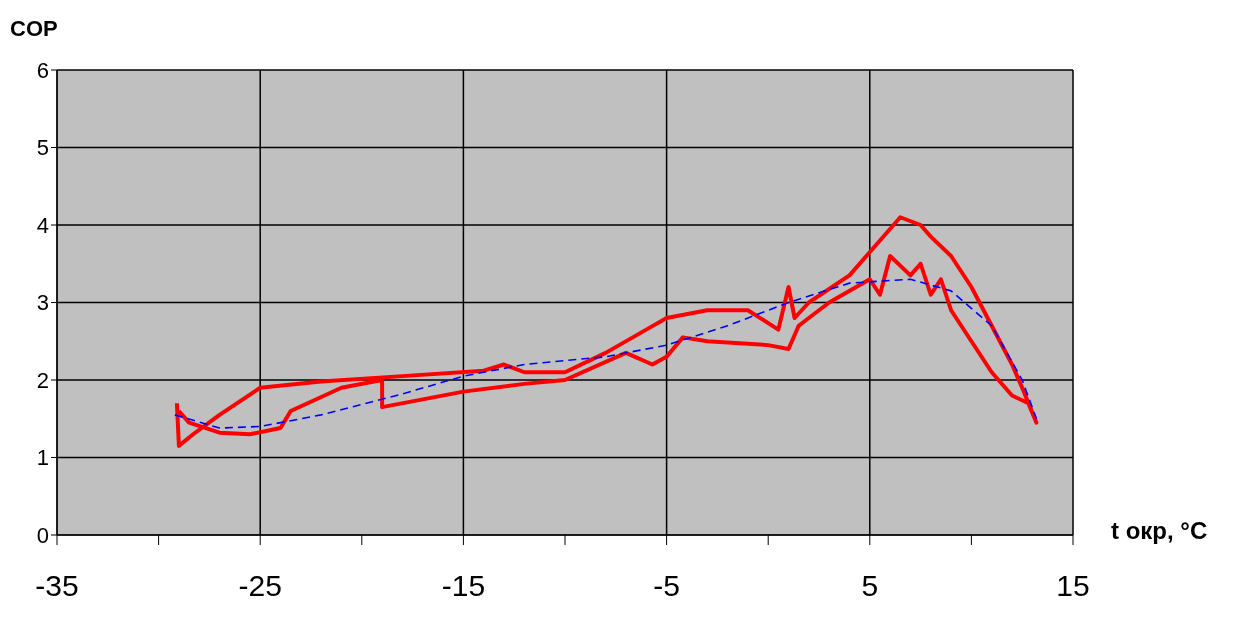 The image size is (1242, 619). Describe the element at coordinates (42, 148) in the screenshot. I see `y-tick-label: 5` at that location.